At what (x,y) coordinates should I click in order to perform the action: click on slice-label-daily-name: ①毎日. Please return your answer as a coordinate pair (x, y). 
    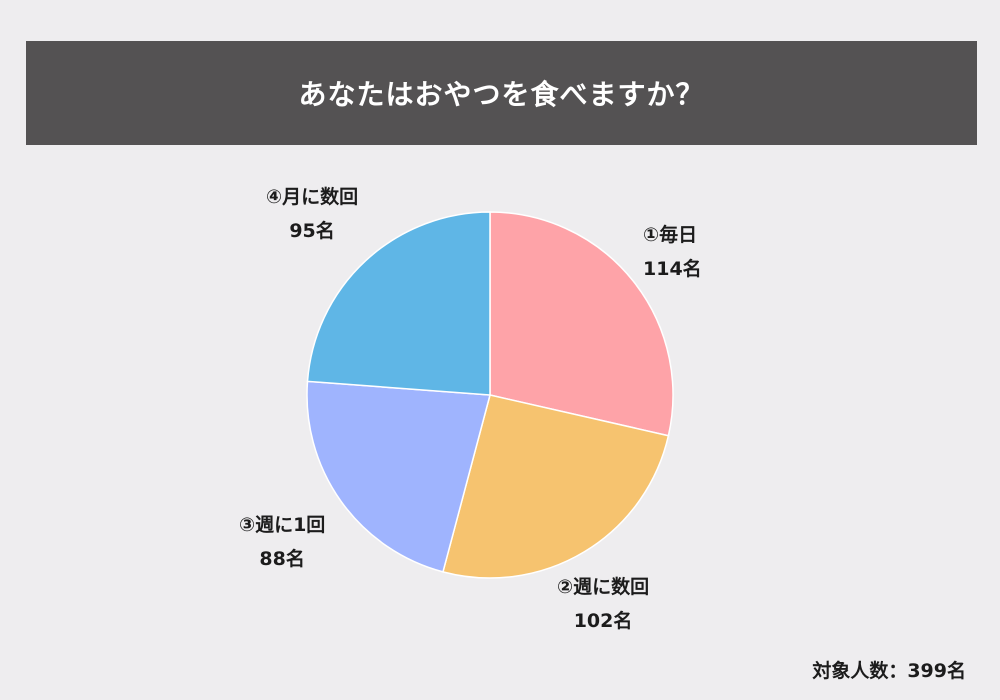
    Looking at the image, I should click on (670, 235).